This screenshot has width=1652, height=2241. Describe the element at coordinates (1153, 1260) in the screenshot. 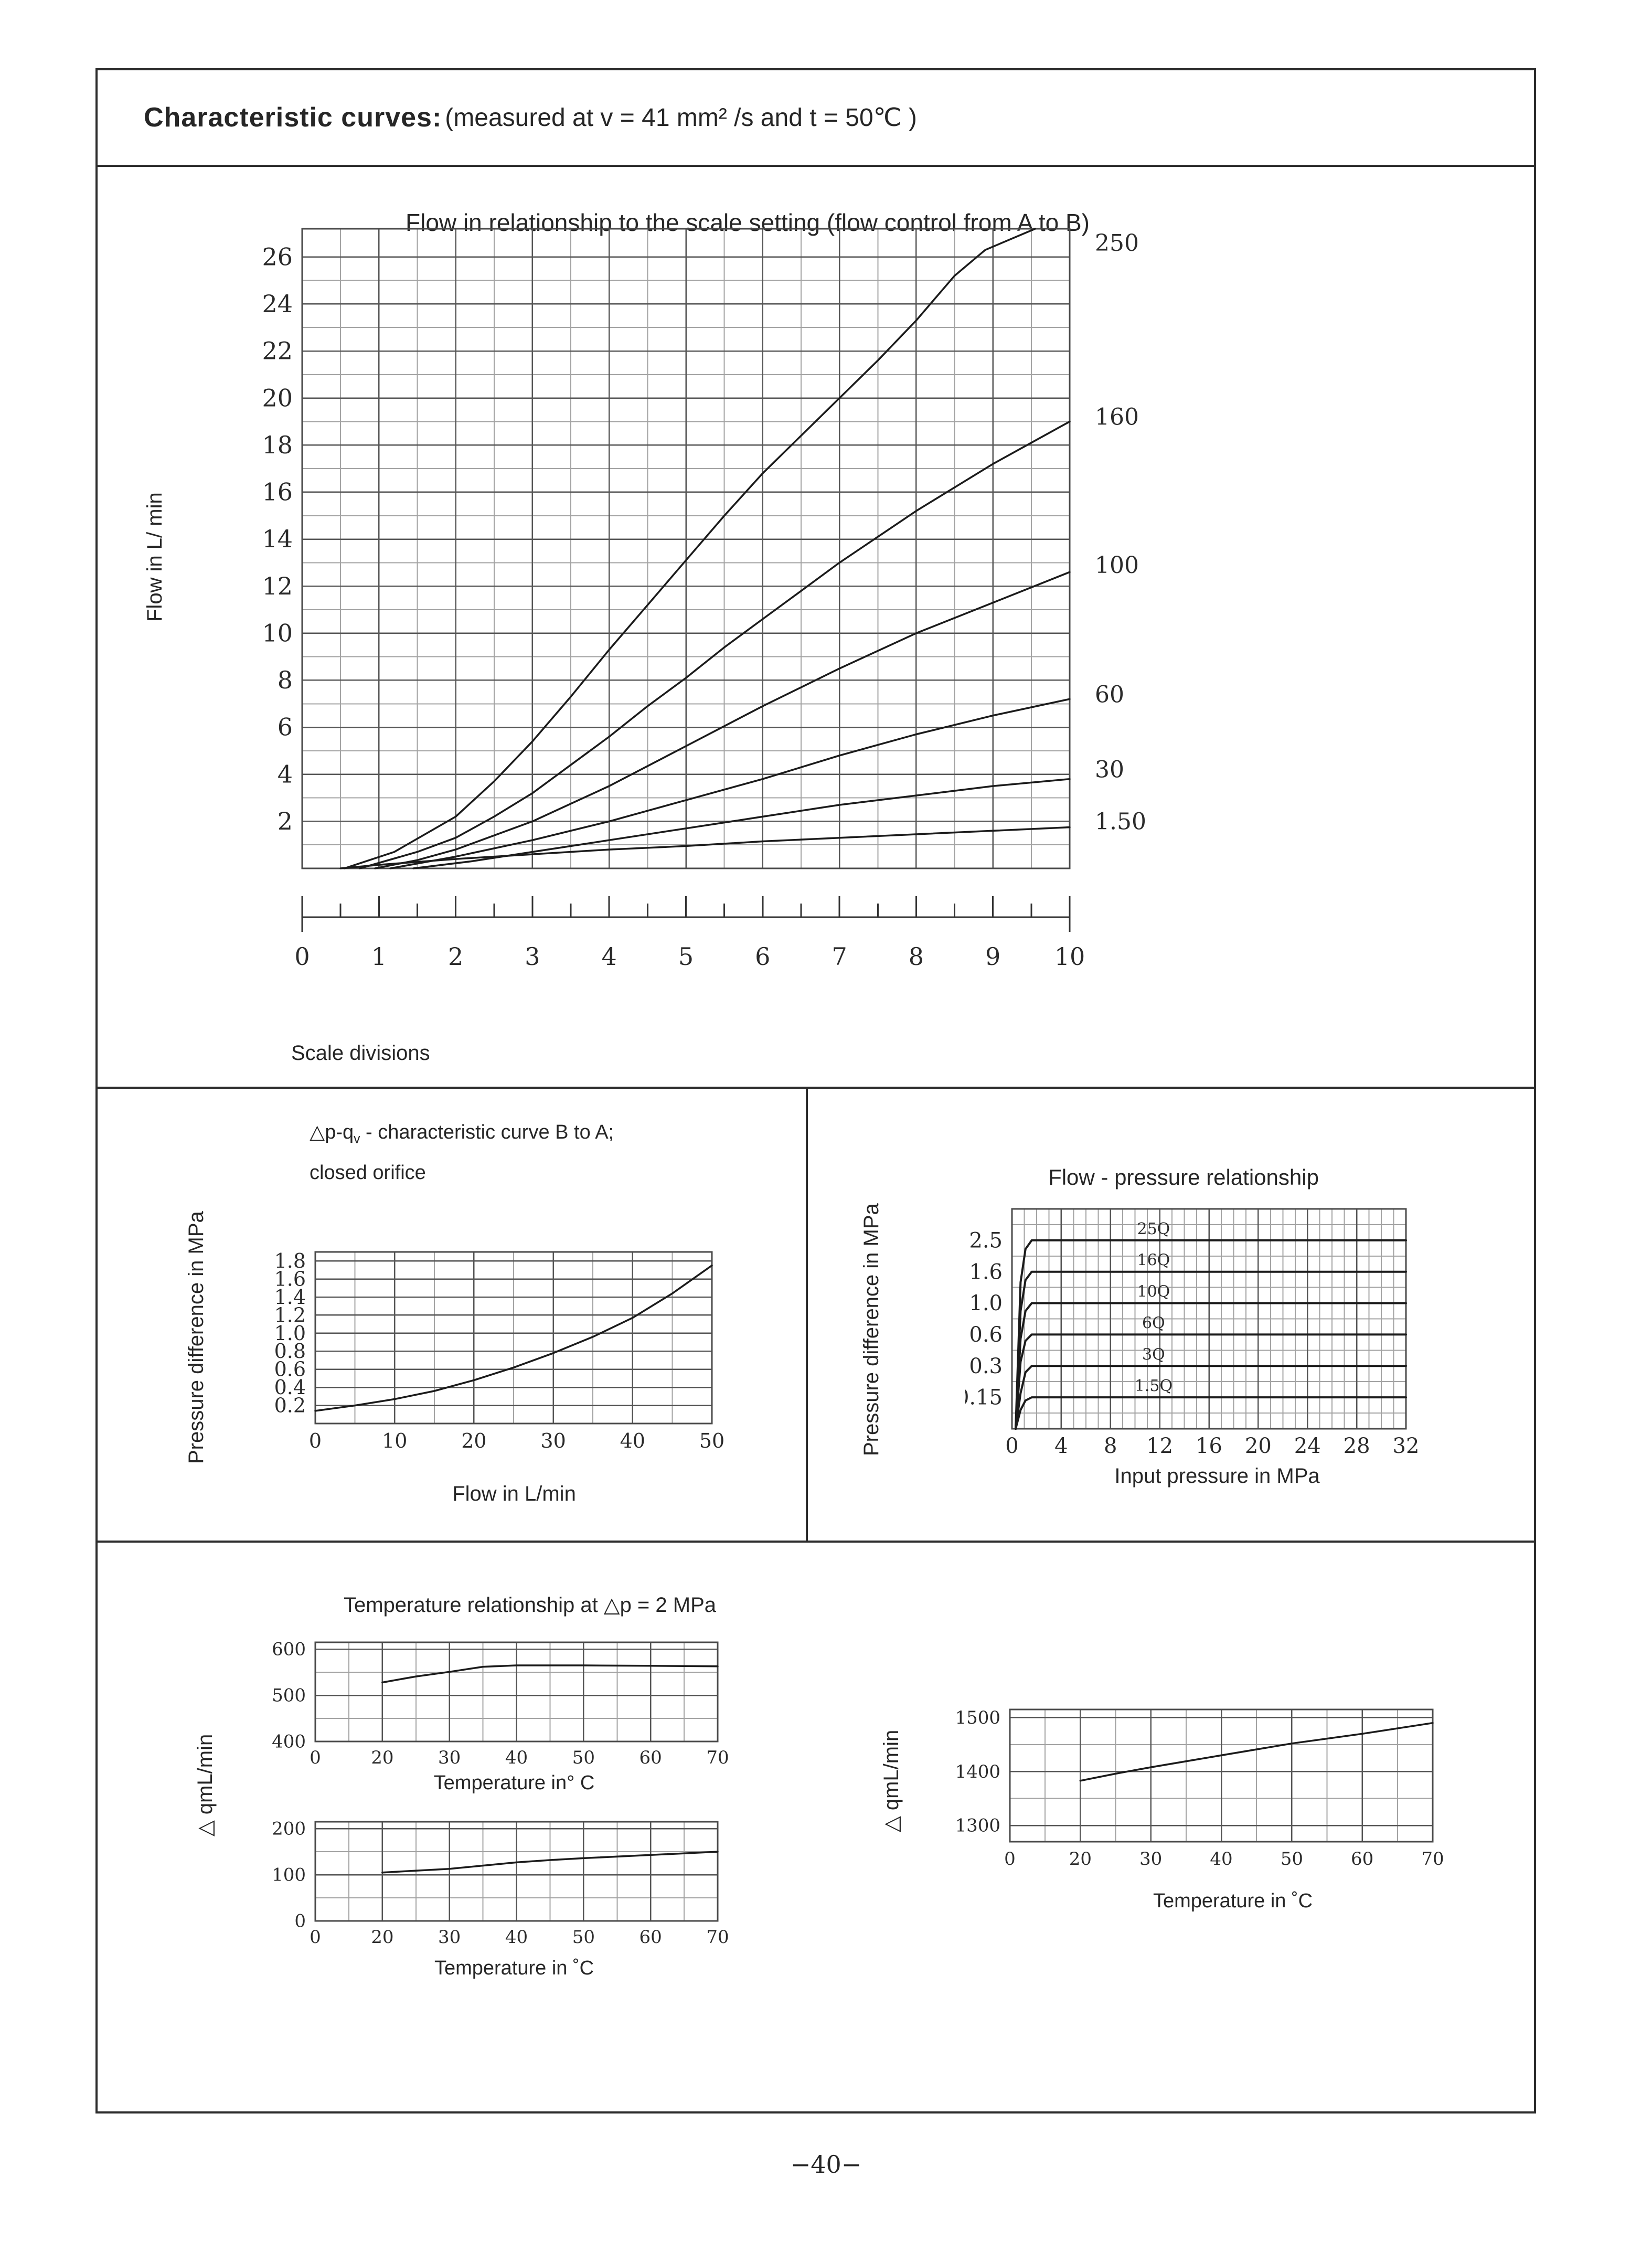

I see `curve-name-label: 16Q` at that location.